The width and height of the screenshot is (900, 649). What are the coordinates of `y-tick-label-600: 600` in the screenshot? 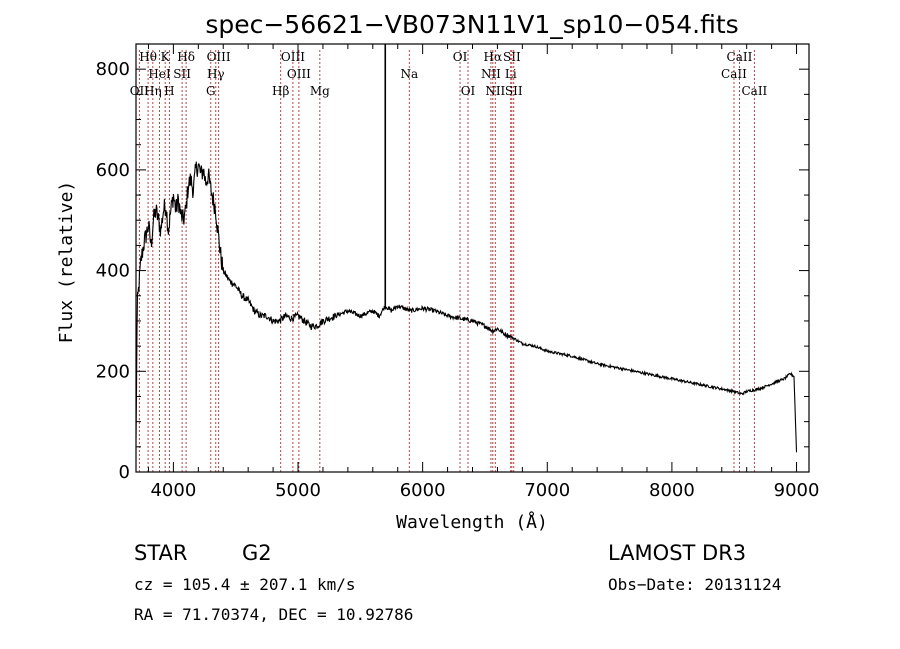 It's located at (113, 170).